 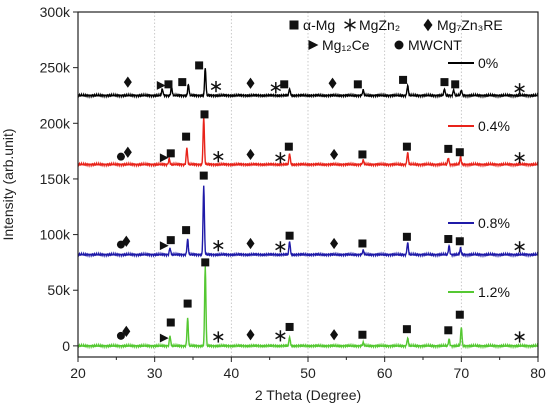 I want to click on y-axis-title: Intensity (arb.unit), so click(x=8, y=184).